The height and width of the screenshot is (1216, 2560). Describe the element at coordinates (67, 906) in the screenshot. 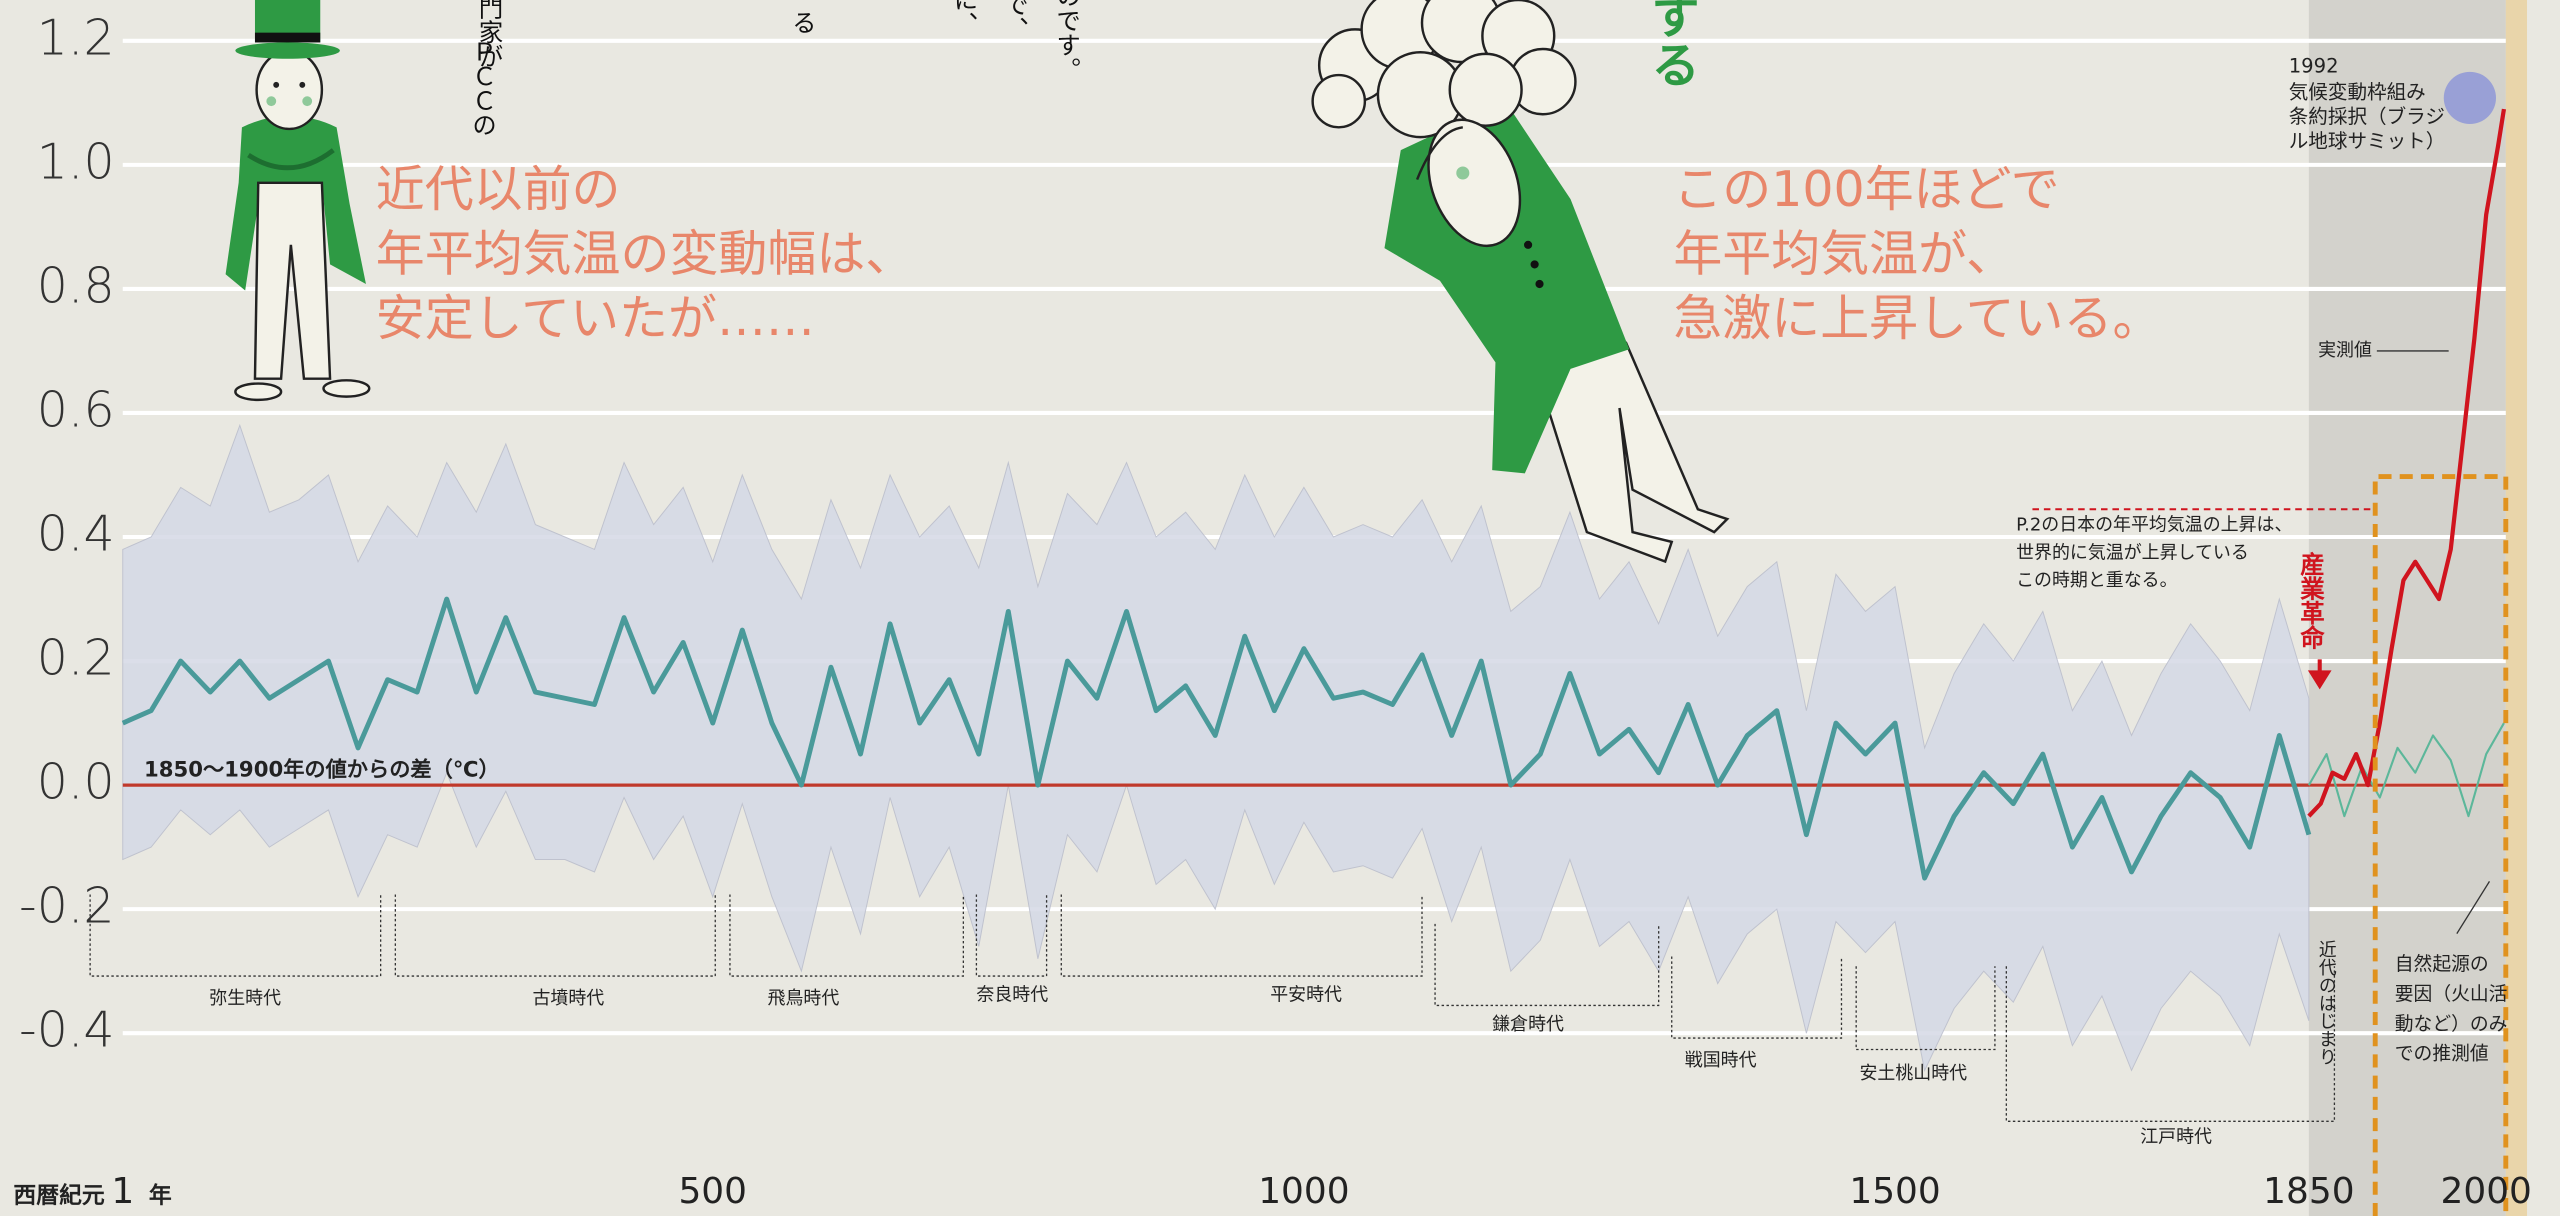

I see `y-tick-label: -0.2` at that location.